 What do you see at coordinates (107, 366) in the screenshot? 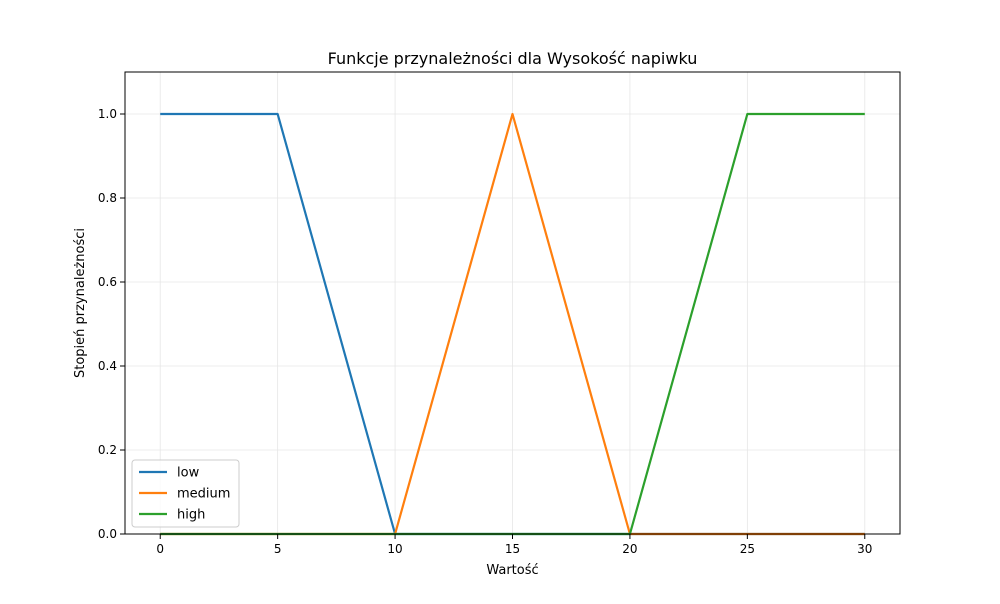
I see `y-tick-label: 0.4` at bounding box center [107, 366].